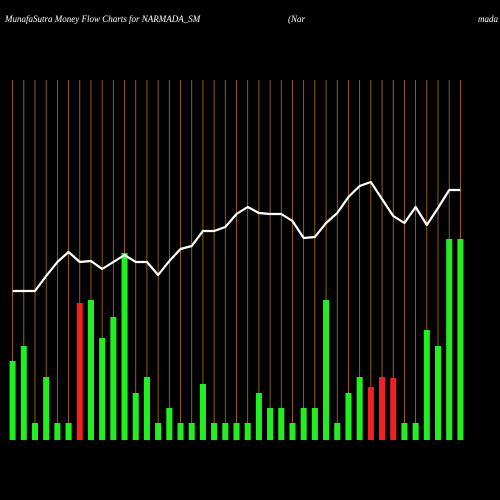  What do you see at coordinates (488, 19) in the screenshot?
I see `chart-subtitle-end: mada` at bounding box center [488, 19].